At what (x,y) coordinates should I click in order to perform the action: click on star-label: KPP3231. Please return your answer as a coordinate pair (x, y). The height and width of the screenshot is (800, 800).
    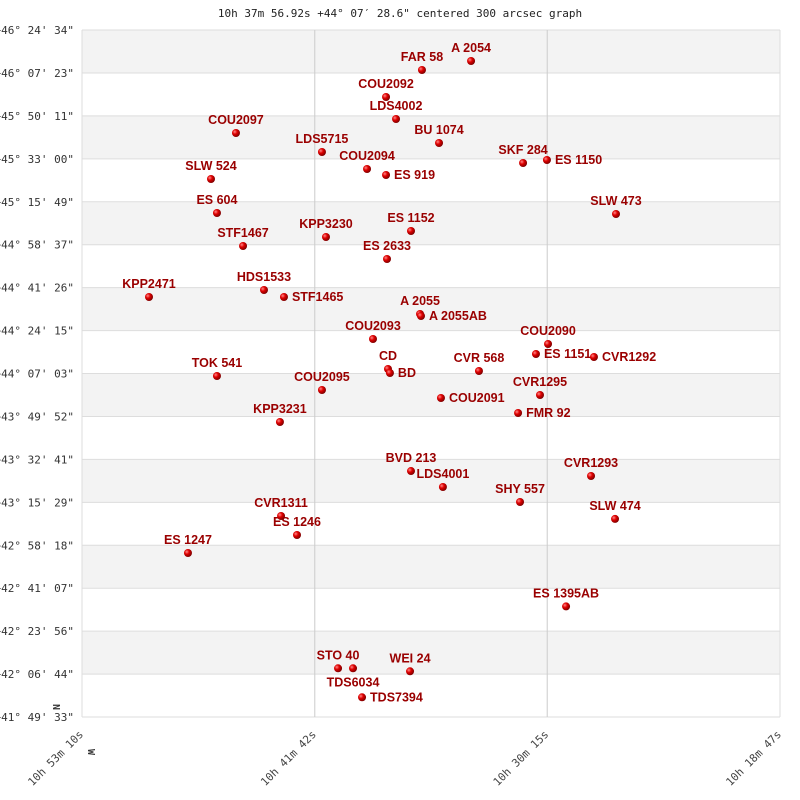
    Looking at the image, I should click on (280, 409).